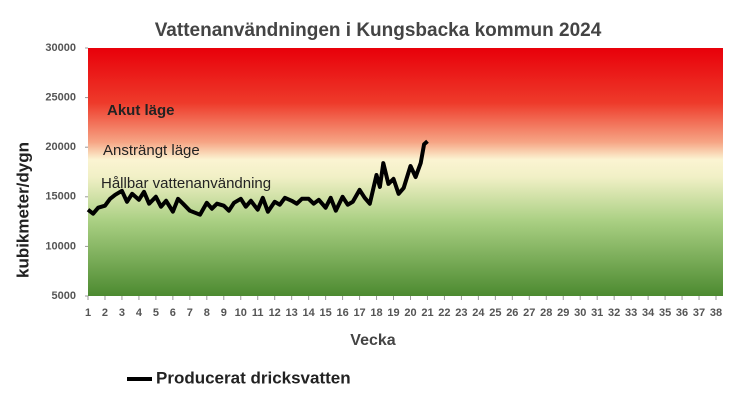  Describe the element at coordinates (444, 313) in the screenshot. I see `x-tick-label: 22` at that location.